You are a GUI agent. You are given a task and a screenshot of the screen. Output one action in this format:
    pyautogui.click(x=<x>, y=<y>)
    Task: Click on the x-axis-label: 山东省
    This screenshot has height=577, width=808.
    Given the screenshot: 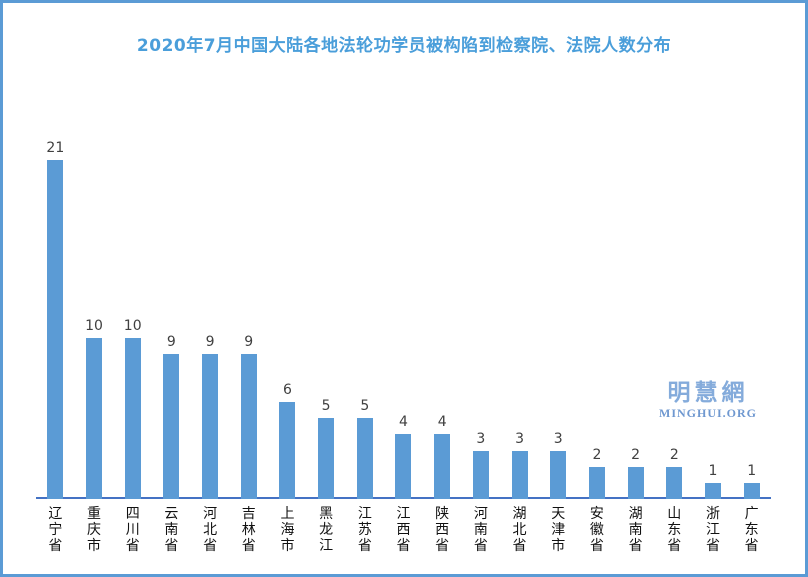 What is the action you would take?
    pyautogui.click(x=674, y=530)
    